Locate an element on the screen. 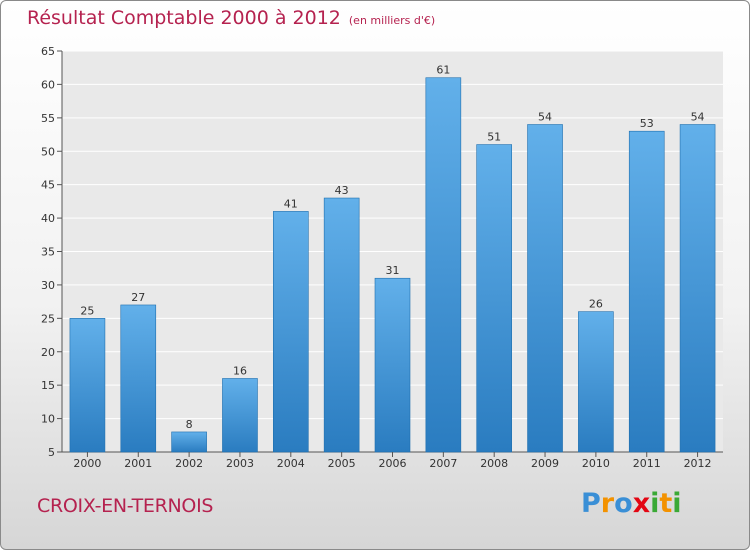  town-name: CROIX-EN-TERNOIS is located at coordinates (125, 506).